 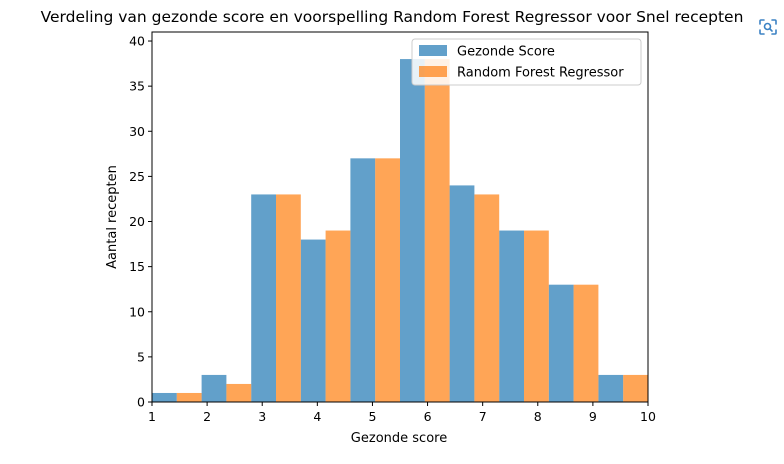 I want to click on x-tick-label: 3, so click(x=262, y=416).